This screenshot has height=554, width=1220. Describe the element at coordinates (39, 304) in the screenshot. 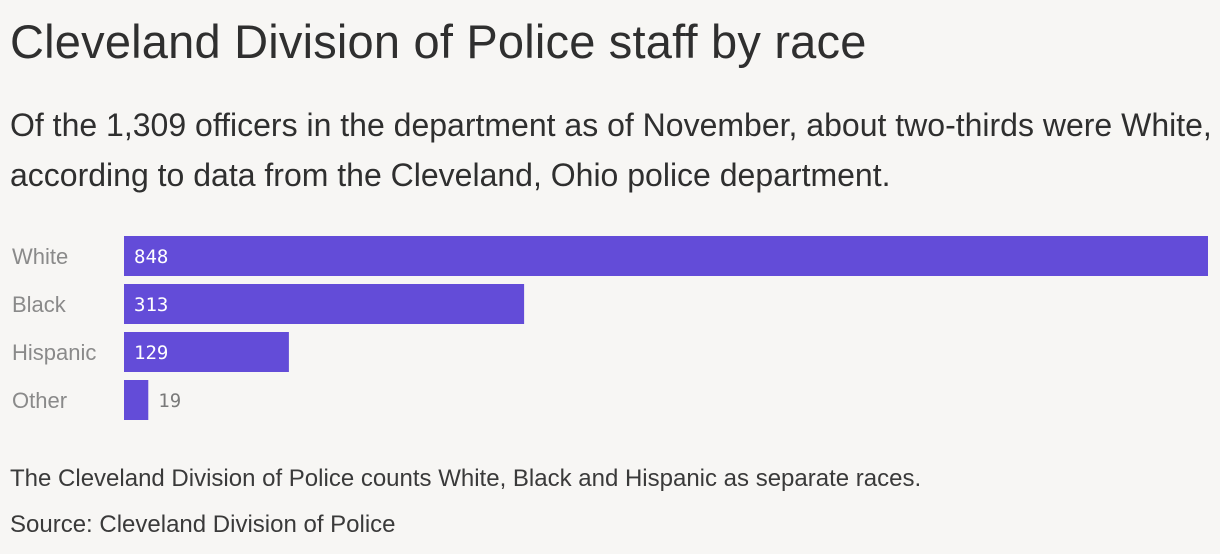

I see `category-label-black: Black` at that location.